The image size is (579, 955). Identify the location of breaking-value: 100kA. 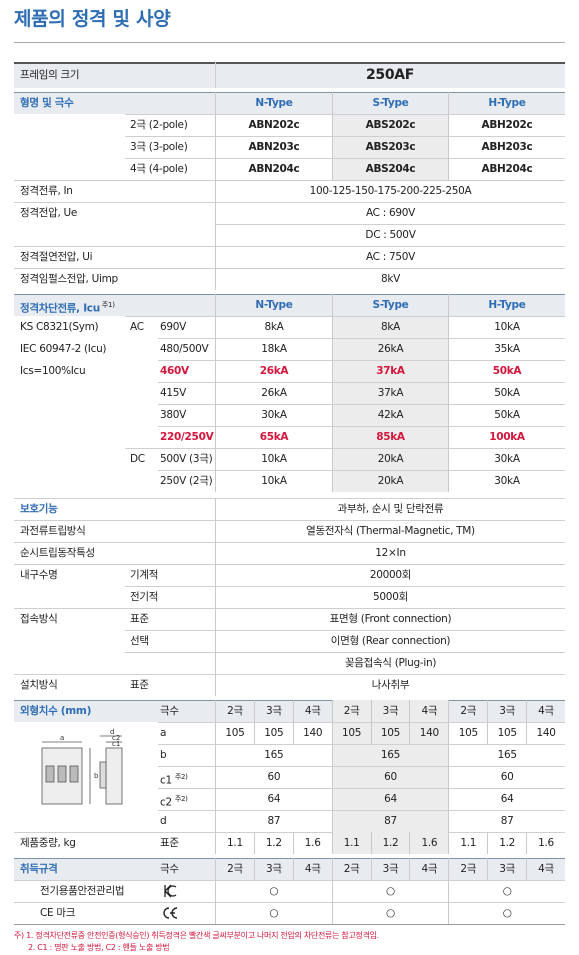
(506, 437).